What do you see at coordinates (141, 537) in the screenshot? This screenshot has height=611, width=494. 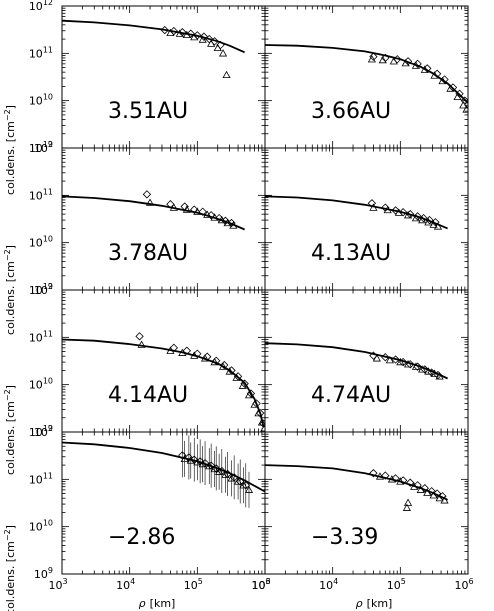 I see `panel-label: −2.86` at bounding box center [141, 537].